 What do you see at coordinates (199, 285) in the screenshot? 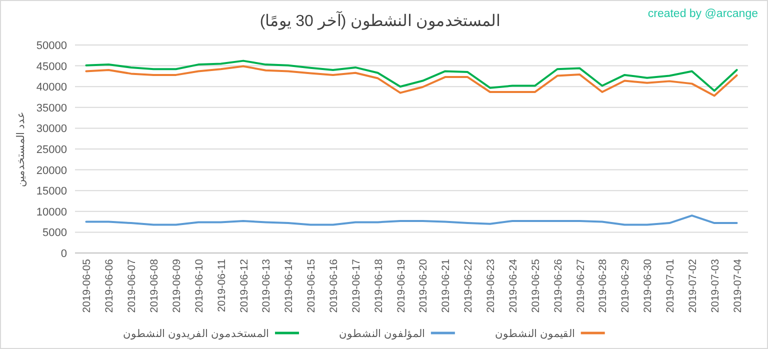
I see `x-tick-label: 2019-06-10` at bounding box center [199, 285].